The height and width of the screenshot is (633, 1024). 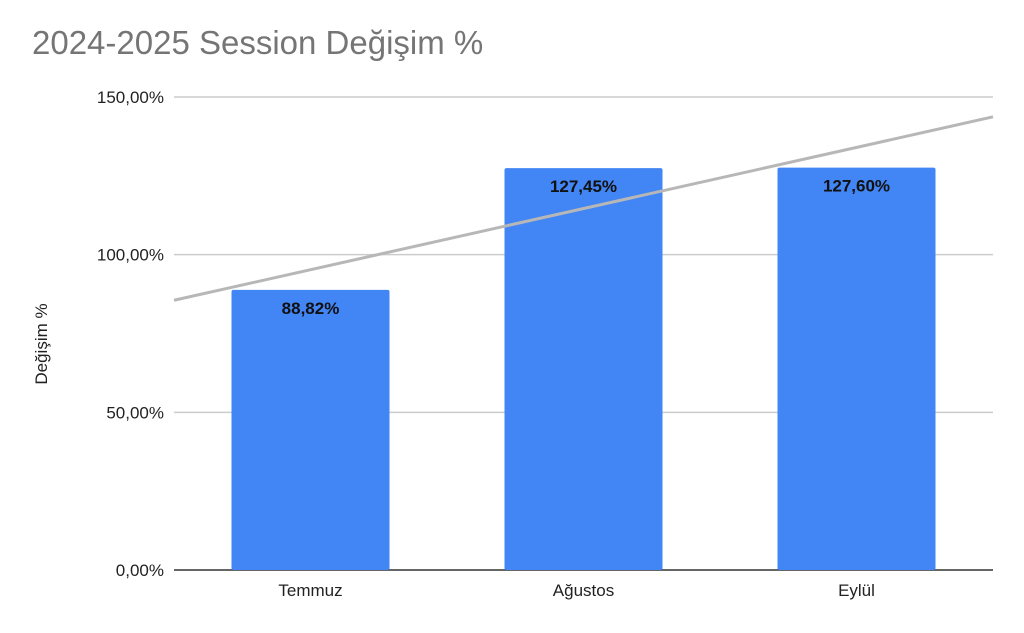 What do you see at coordinates (135, 412) in the screenshot?
I see `y-tick-label: 50,00%` at bounding box center [135, 412].